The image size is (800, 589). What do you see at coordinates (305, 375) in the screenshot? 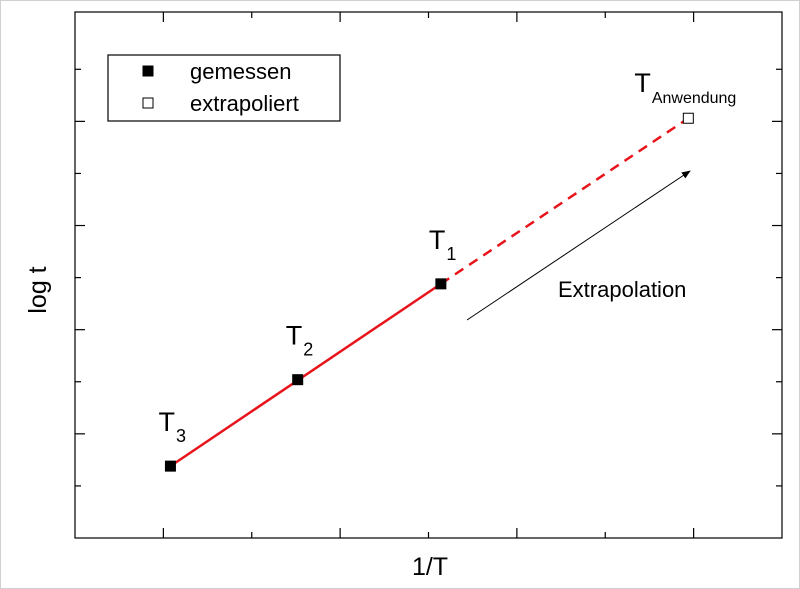
I see `fit-line` at bounding box center [305, 375].